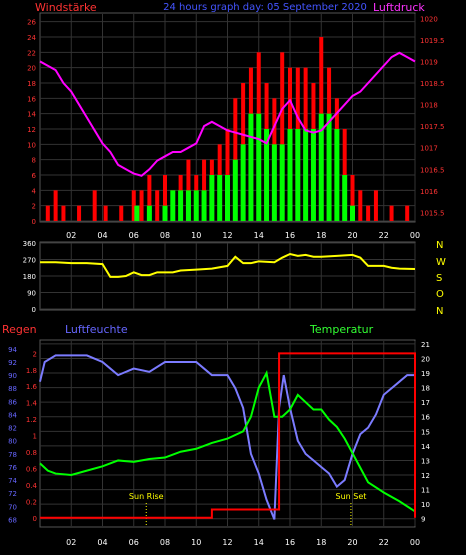 The image size is (466, 555). I want to click on temp-tick-label: 18, so click(425, 389).